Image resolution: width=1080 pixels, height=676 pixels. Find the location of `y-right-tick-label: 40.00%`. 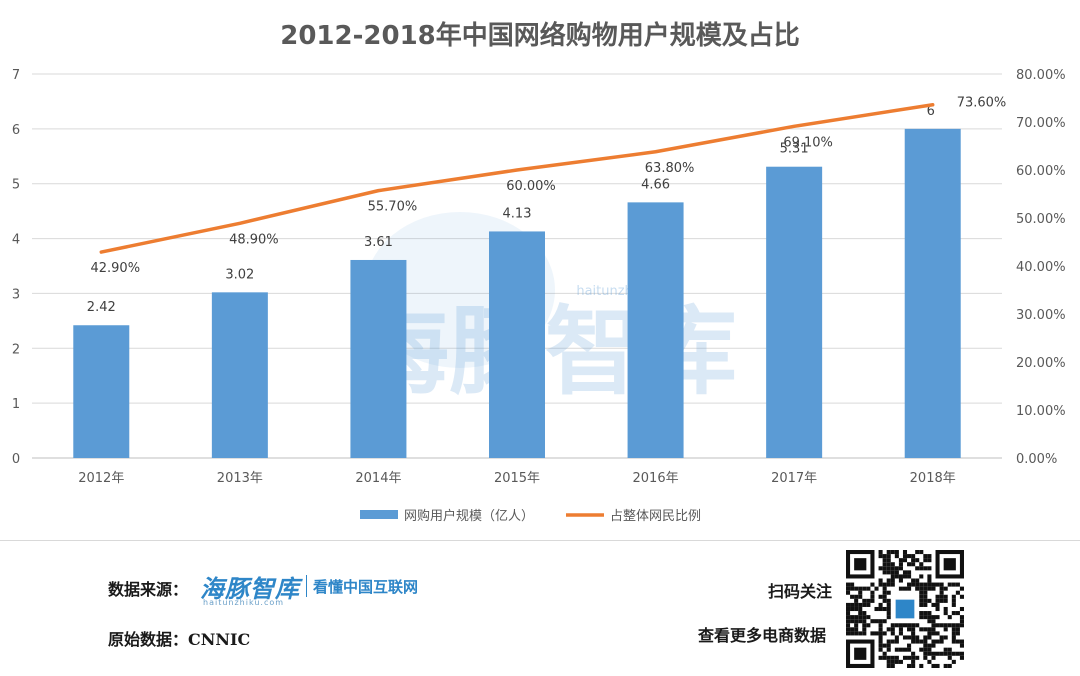

y-right-tick-label: 40.00% is located at coordinates (1041, 267).